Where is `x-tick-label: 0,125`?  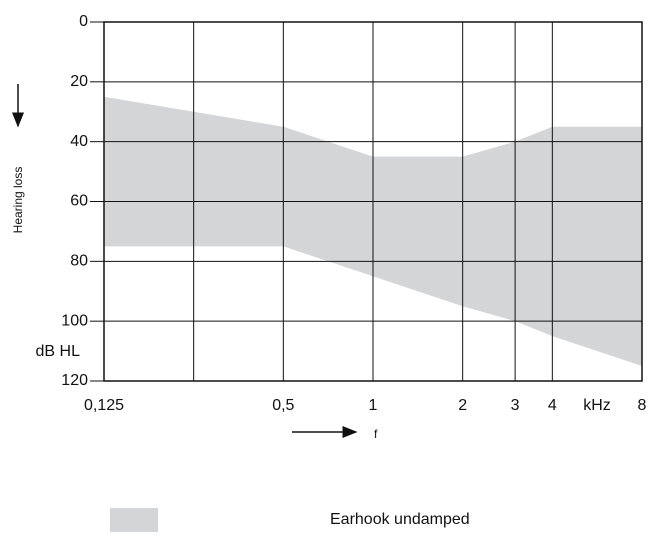
x-tick-label: 0,125 is located at coordinates (104, 405).